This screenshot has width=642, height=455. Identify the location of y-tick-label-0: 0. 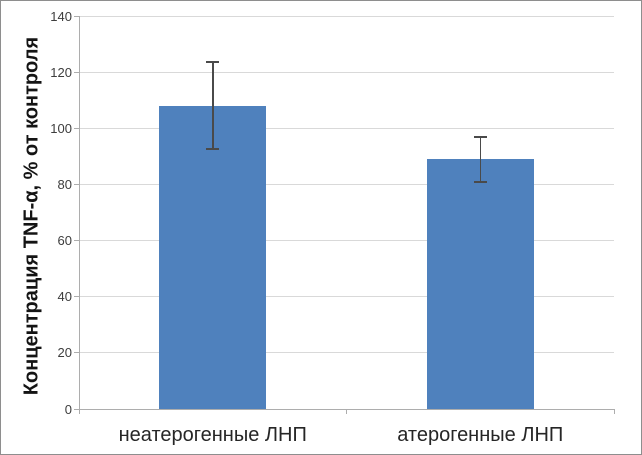
(68, 409).